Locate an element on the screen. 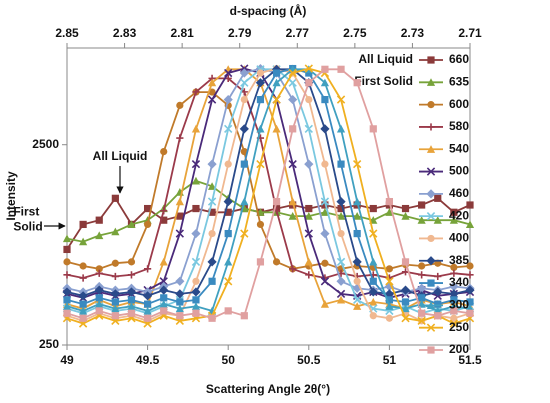  legend-label: 540 is located at coordinates (459, 148).